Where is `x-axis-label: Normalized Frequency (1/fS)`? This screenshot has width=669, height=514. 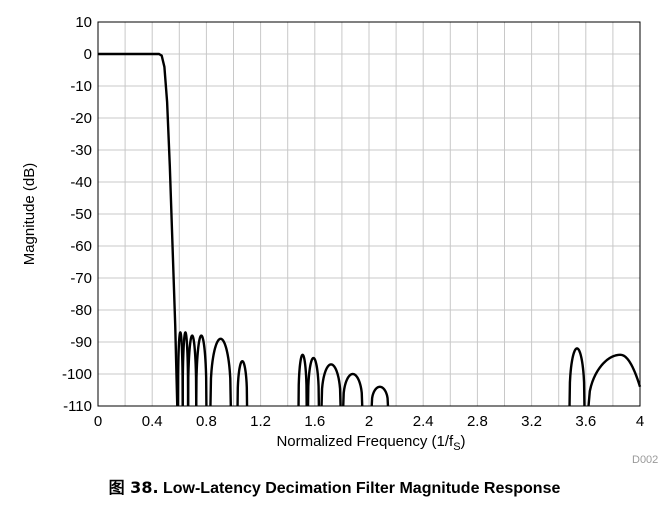
x-axis-label: Normalized Frequency (1/fS) is located at coordinates (370, 443).